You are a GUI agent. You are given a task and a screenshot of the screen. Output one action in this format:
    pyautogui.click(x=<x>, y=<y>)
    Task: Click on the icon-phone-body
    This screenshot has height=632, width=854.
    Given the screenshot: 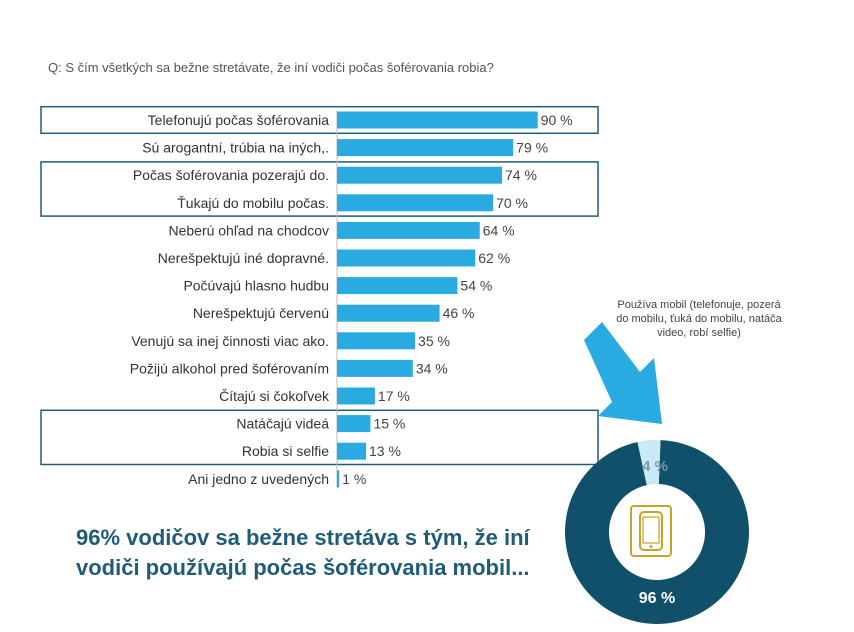 What is the action you would take?
    pyautogui.click(x=651, y=531)
    